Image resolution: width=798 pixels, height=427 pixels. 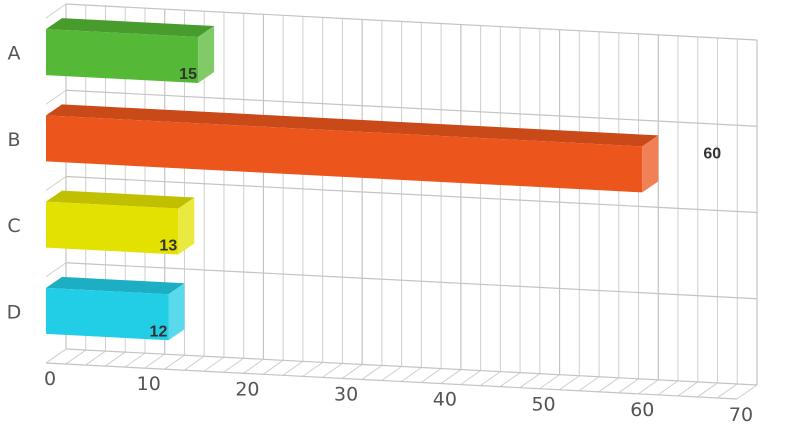 I want to click on data-label: 12, so click(x=159, y=331).